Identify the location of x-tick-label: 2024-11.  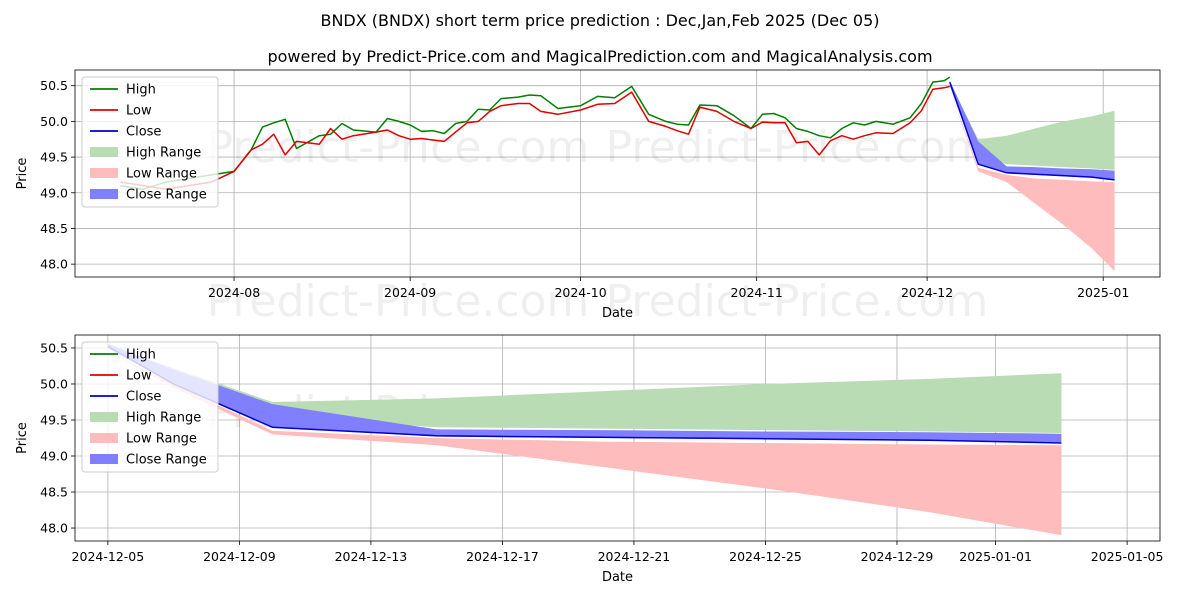
(757, 292).